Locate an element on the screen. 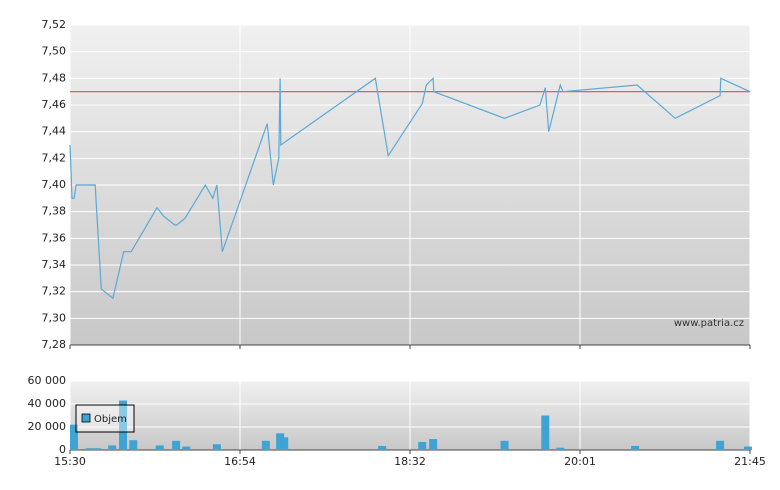 This screenshot has height=490, width=780. x-tick-label: 18:32 is located at coordinates (410, 461).